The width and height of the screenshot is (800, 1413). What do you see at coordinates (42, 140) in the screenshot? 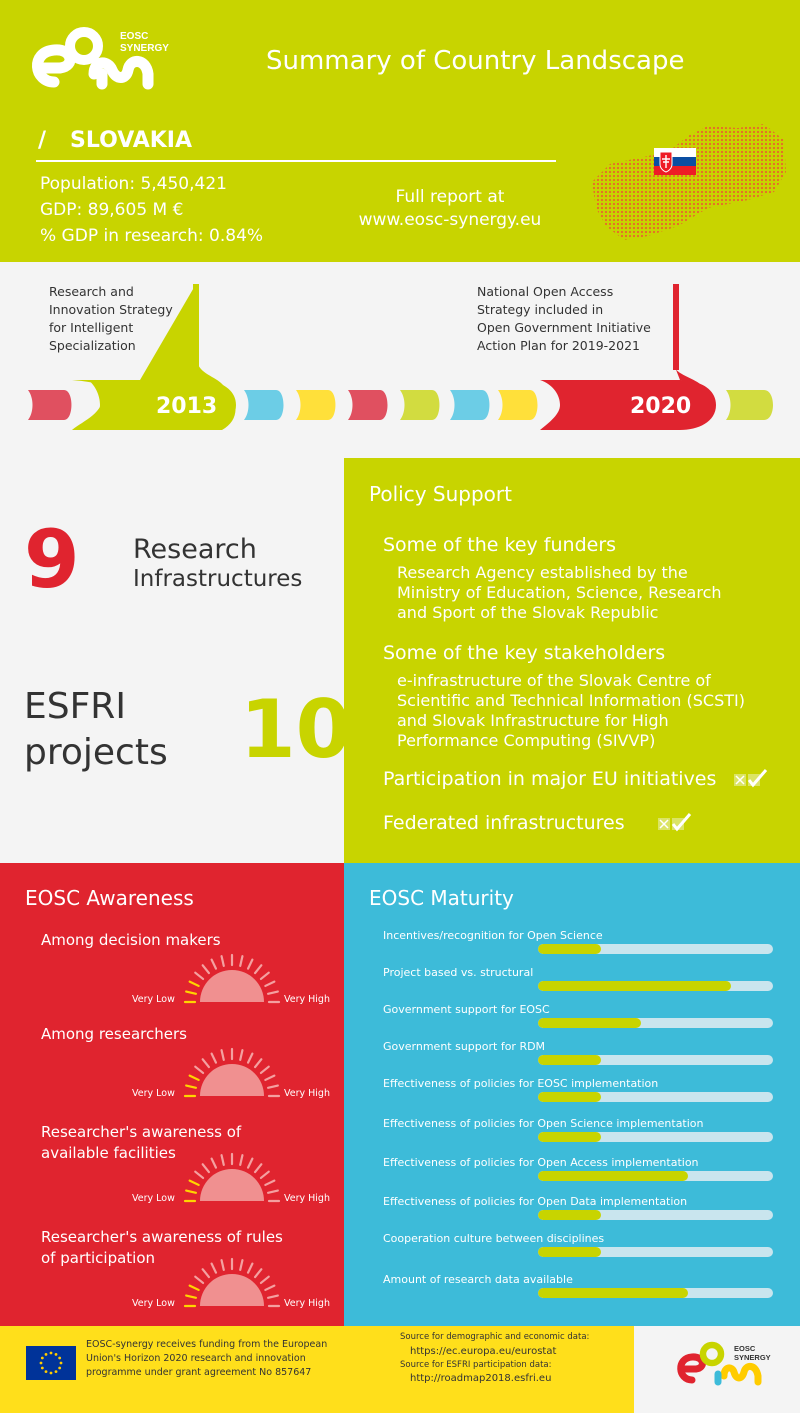
I see `country-slash: /` at bounding box center [42, 140].